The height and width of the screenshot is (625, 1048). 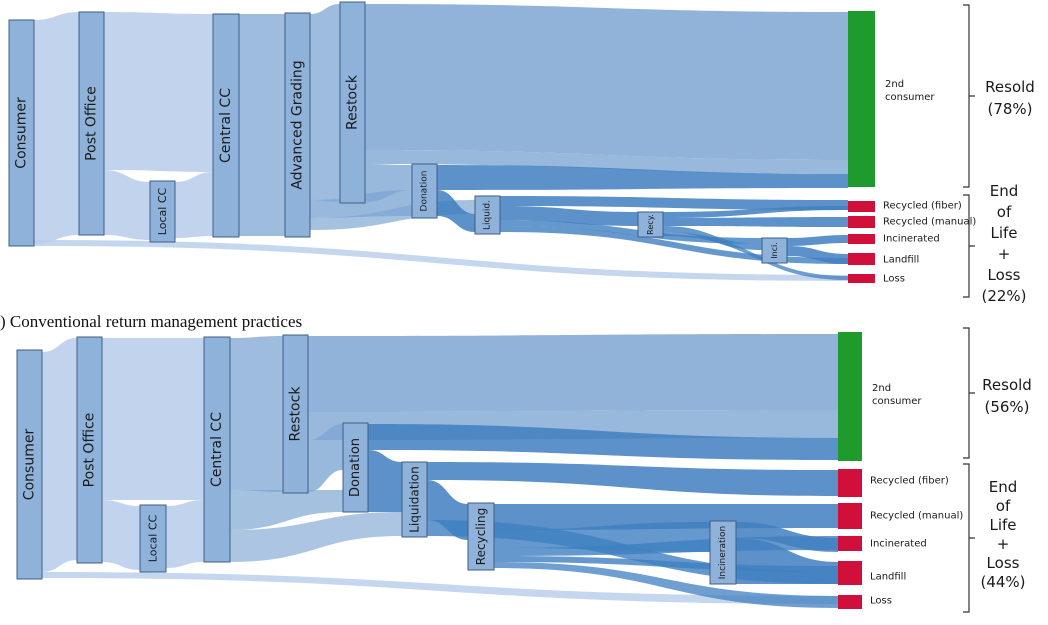 What do you see at coordinates (817, 240) in the screenshot?
I see `flow-inci-incinerated` at bounding box center [817, 240].